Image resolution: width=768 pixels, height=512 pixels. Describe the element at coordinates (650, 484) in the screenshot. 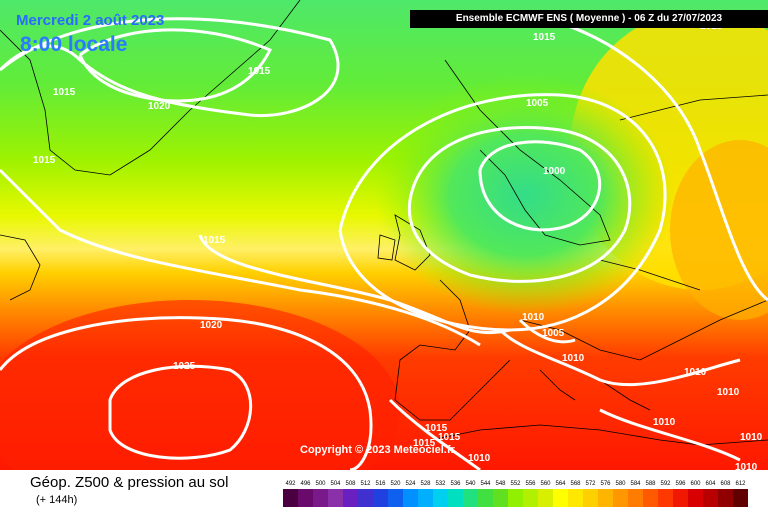

I see `legend-value-label: 588` at that location.